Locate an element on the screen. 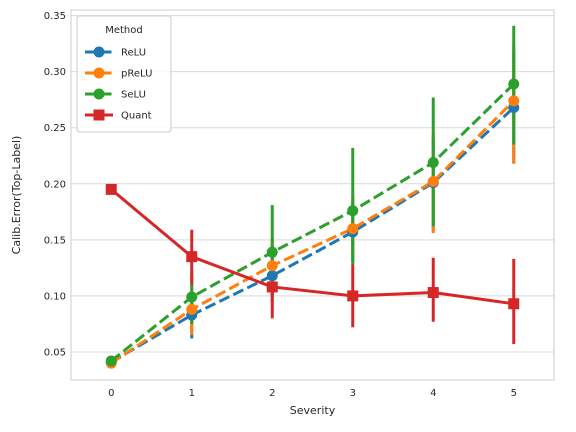 The height and width of the screenshot is (432, 576). legend-box is located at coordinates (124, 74).